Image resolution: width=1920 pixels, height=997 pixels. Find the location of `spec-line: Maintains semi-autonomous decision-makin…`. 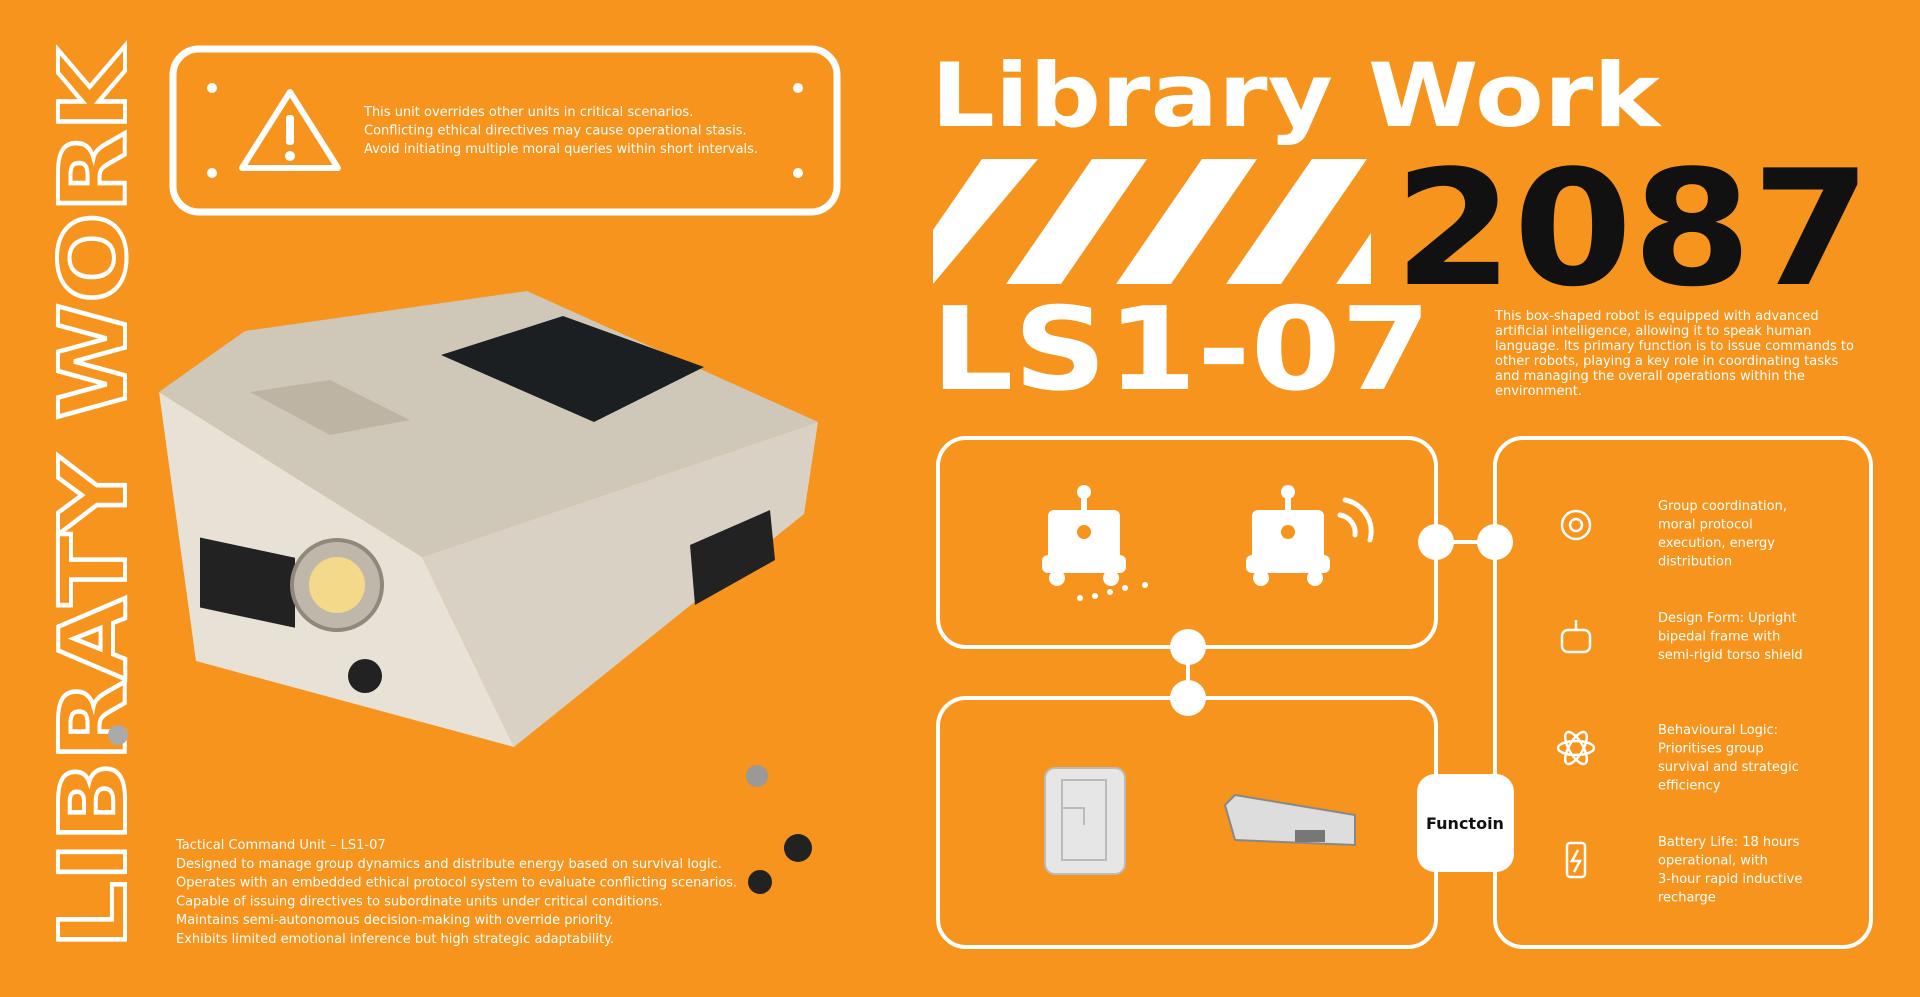

spec-line: Maintains semi-autonomous decision-makin… is located at coordinates (394, 920).